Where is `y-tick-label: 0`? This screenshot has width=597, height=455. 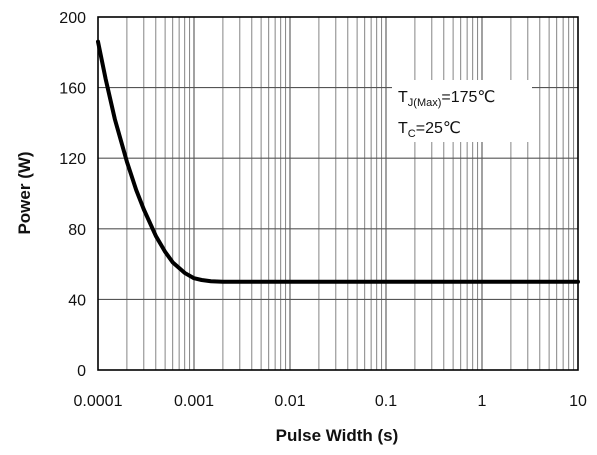 y-tick-label: 0 is located at coordinates (81, 371).